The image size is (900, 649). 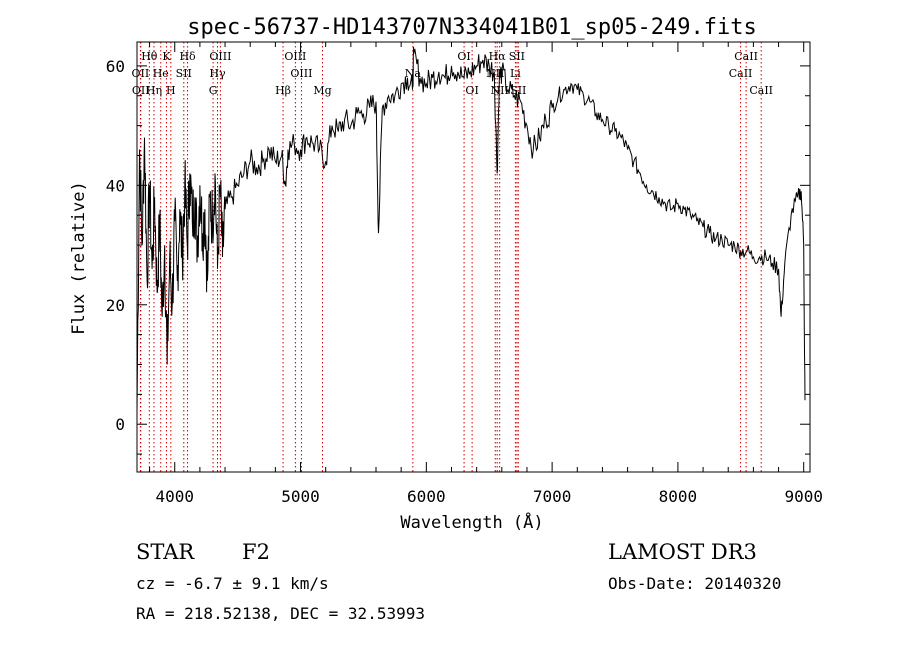 What do you see at coordinates (426, 496) in the screenshot?
I see `x-tick-label: 6000` at bounding box center [426, 496].